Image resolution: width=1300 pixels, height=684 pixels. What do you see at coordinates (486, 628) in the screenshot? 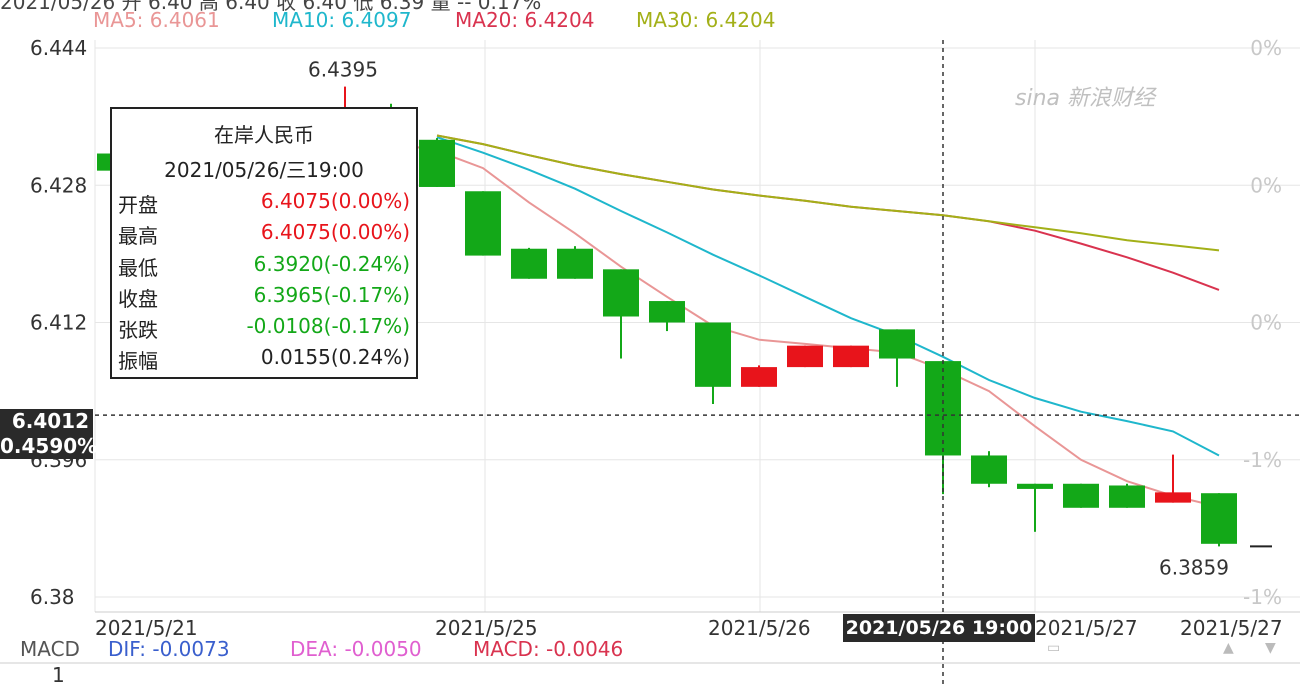
I see `x-tick-label: 2021/5/25` at bounding box center [486, 628].